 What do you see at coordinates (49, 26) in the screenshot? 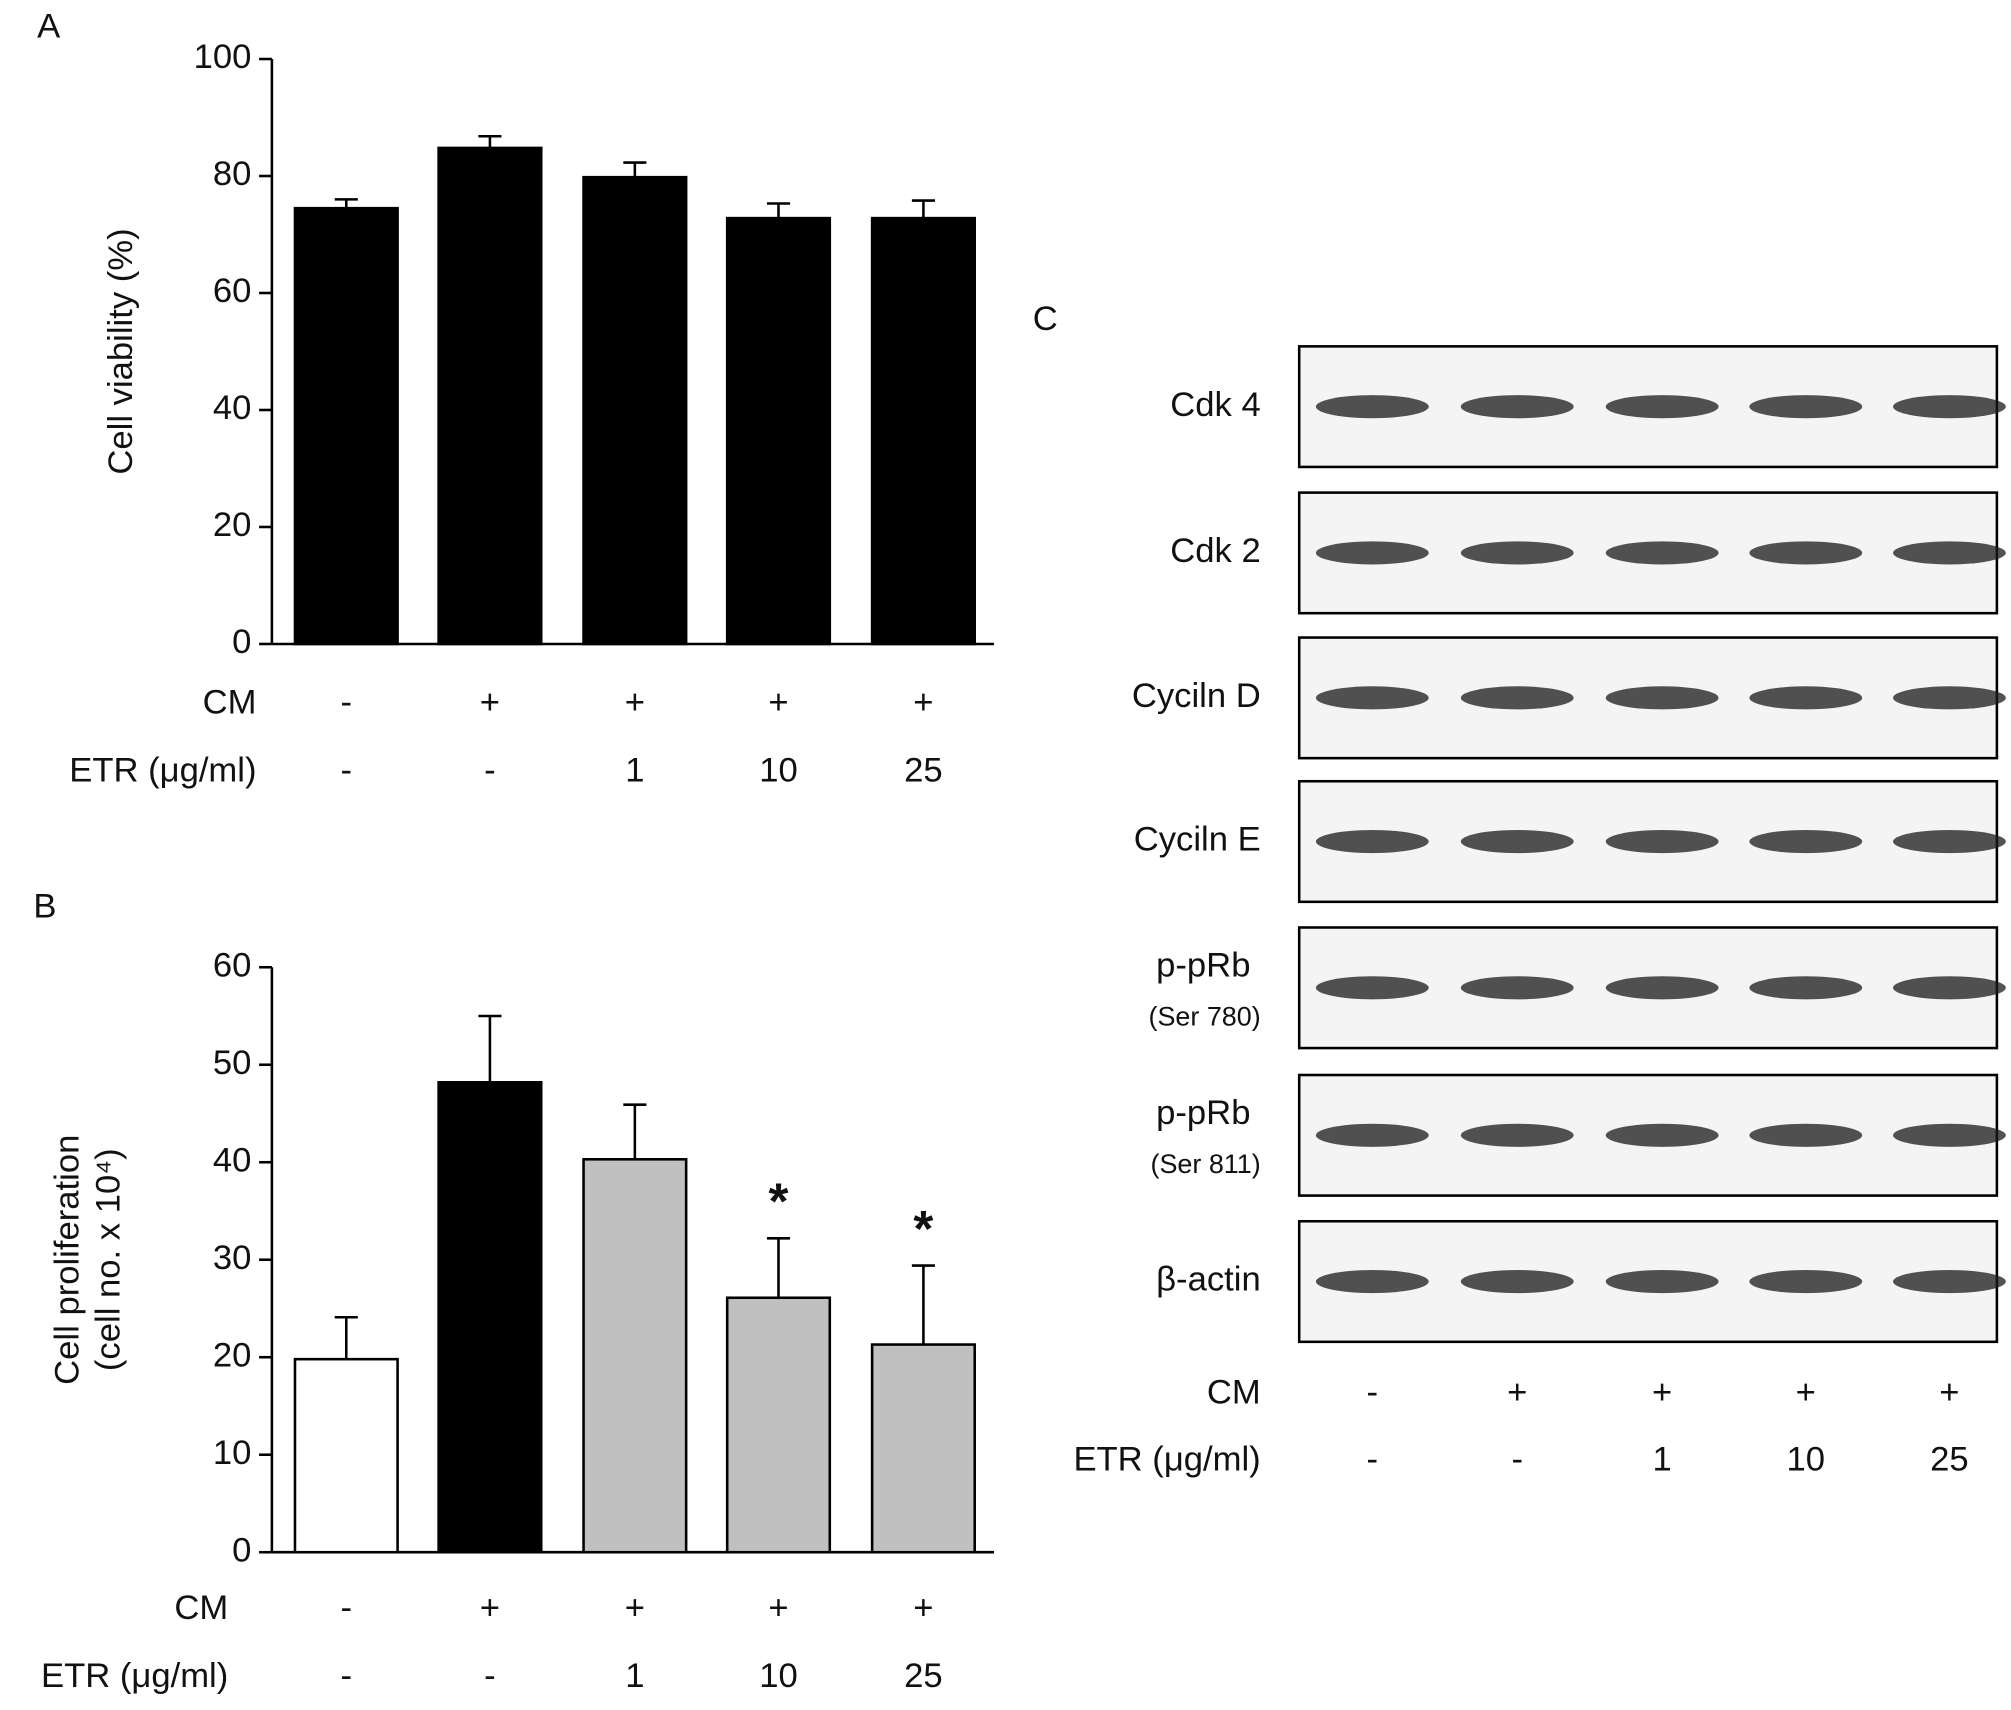
I see `panel-label: A` at bounding box center [49, 26].